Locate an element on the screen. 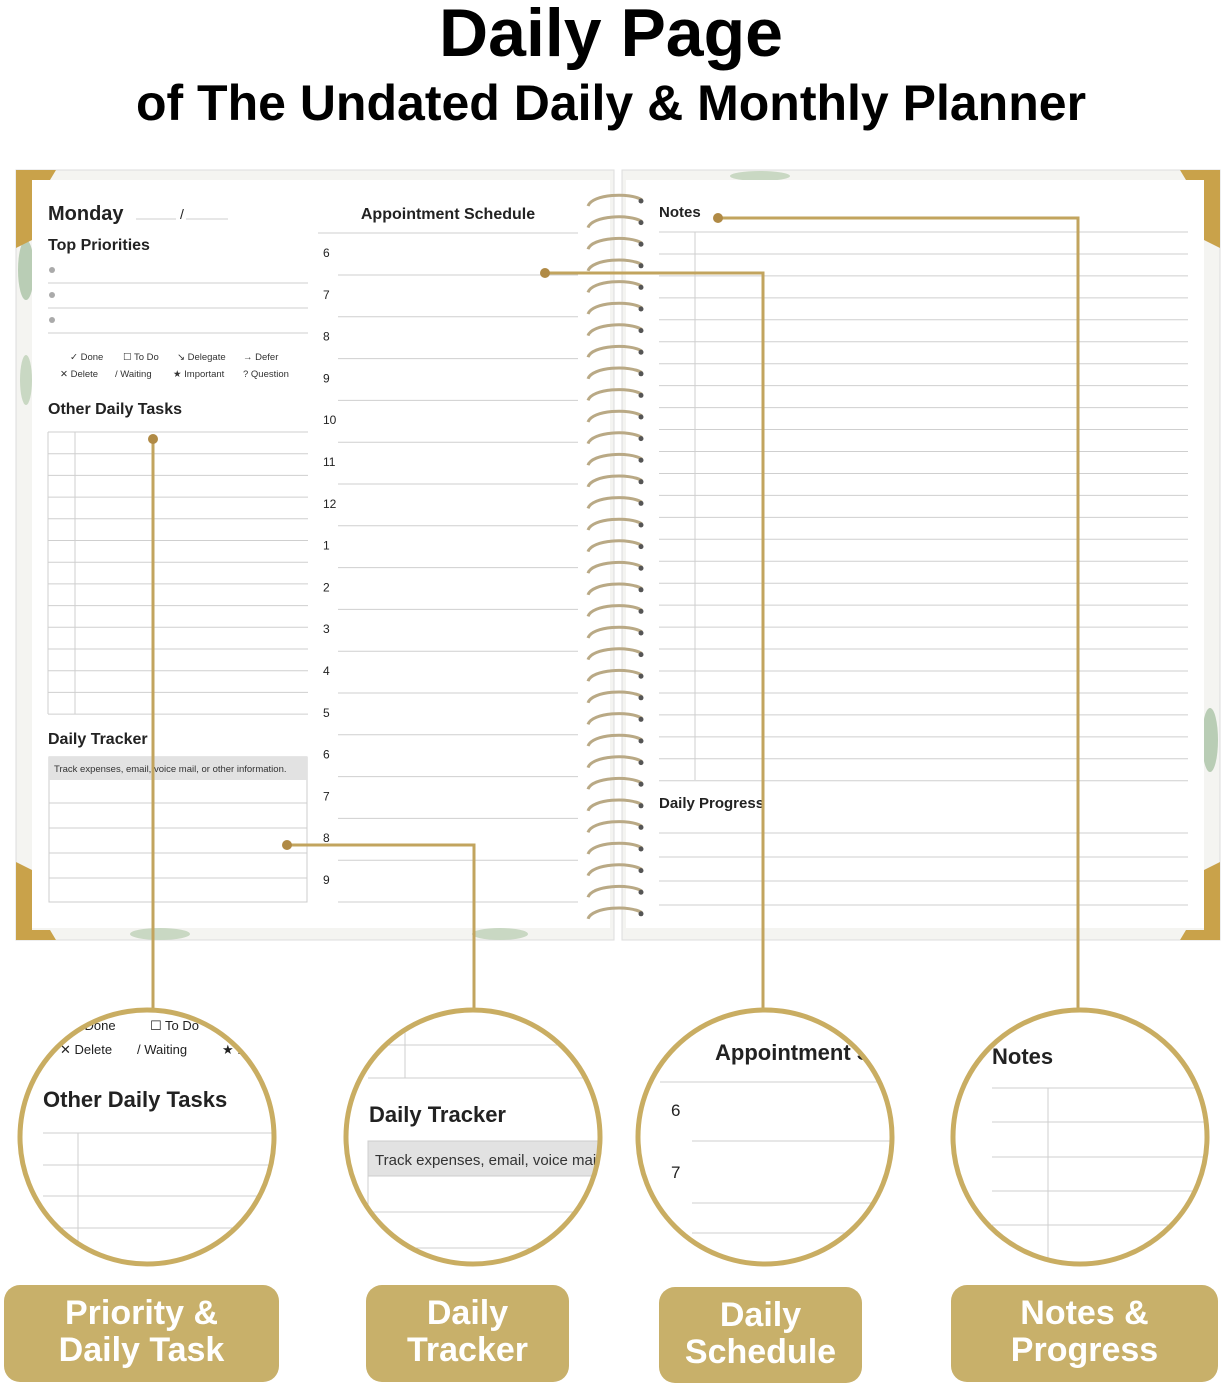 Image resolution: width=1223 pixels, height=1387 pixels. bullet is located at coordinates (52, 295).